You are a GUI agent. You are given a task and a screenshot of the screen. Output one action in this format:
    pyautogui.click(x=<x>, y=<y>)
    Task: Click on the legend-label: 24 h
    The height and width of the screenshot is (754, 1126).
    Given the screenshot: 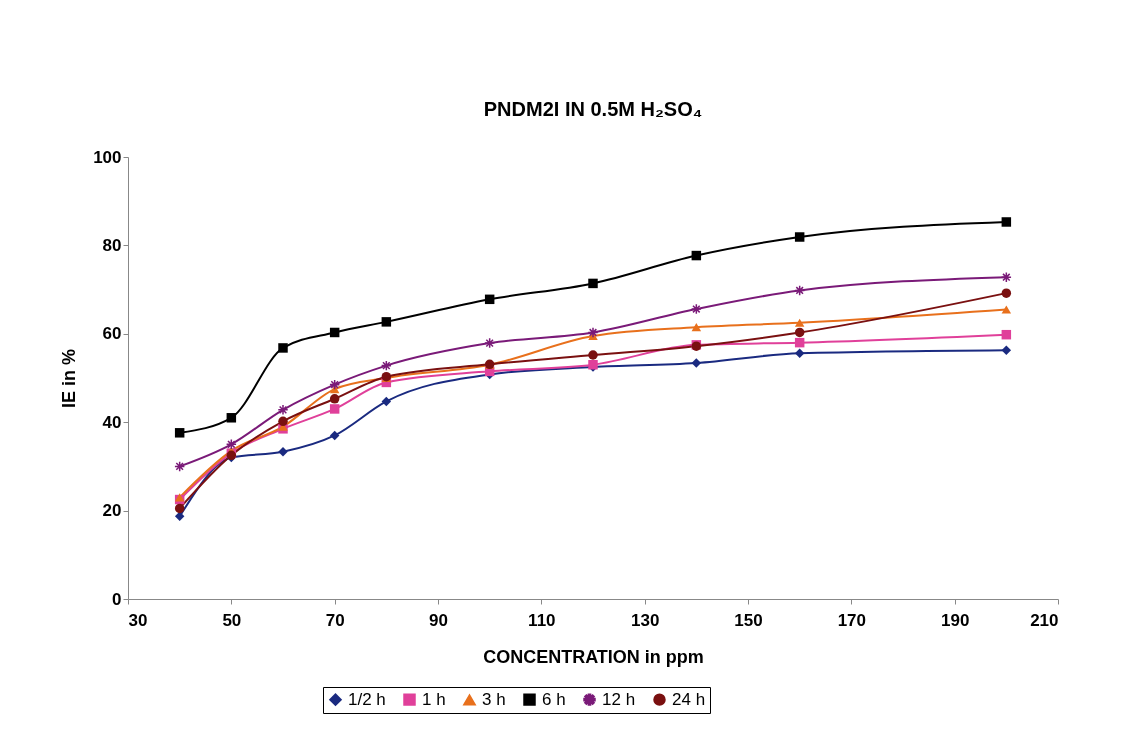 What is the action you would take?
    pyautogui.click(x=689, y=699)
    